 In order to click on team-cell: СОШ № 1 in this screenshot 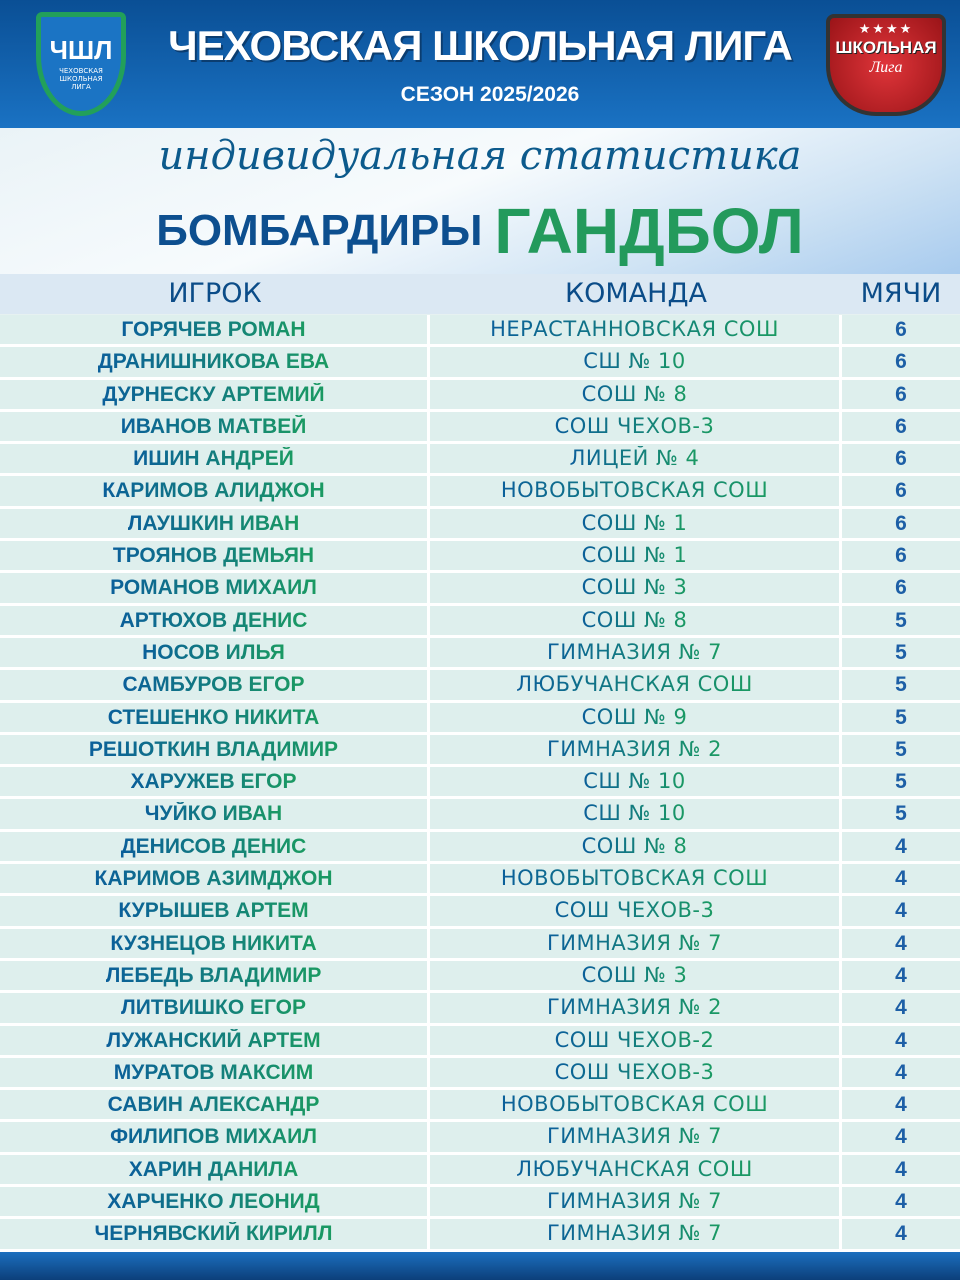, I will do `click(636, 523)`.